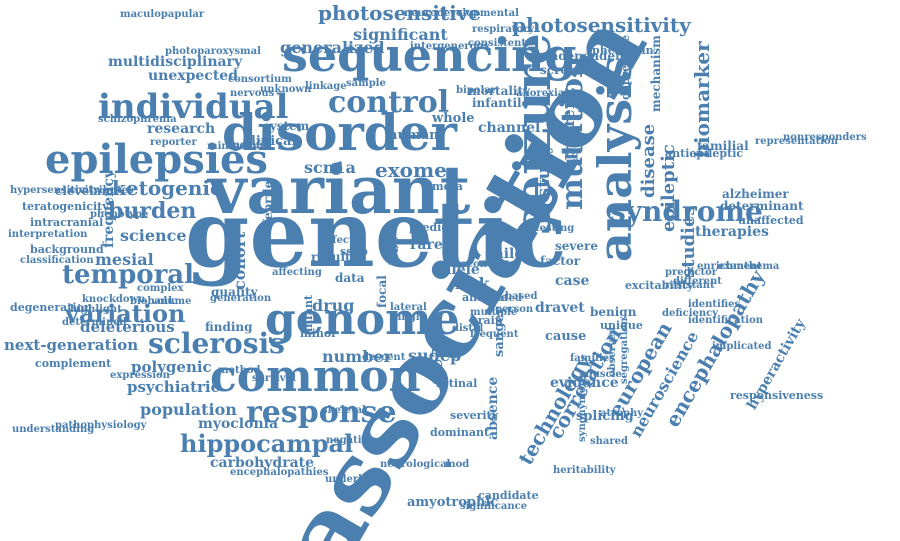  What do you see at coordinates (494, 312) in the screenshot?
I see `word-multiple: multiple` at bounding box center [494, 312].